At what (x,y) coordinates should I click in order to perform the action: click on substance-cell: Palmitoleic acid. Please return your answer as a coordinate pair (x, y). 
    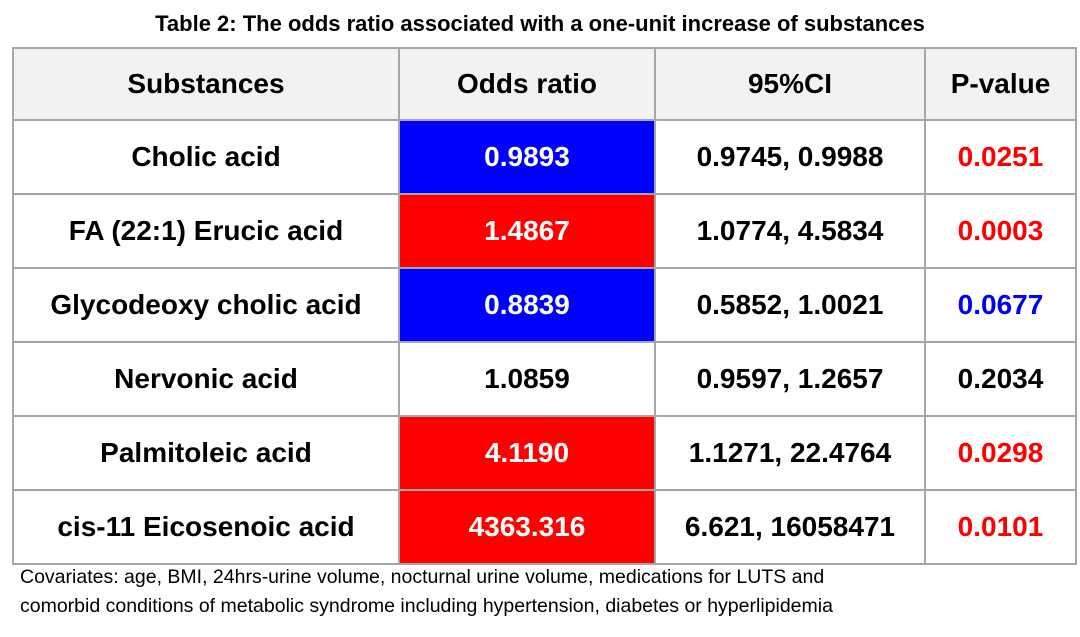
    Looking at the image, I should click on (206, 453).